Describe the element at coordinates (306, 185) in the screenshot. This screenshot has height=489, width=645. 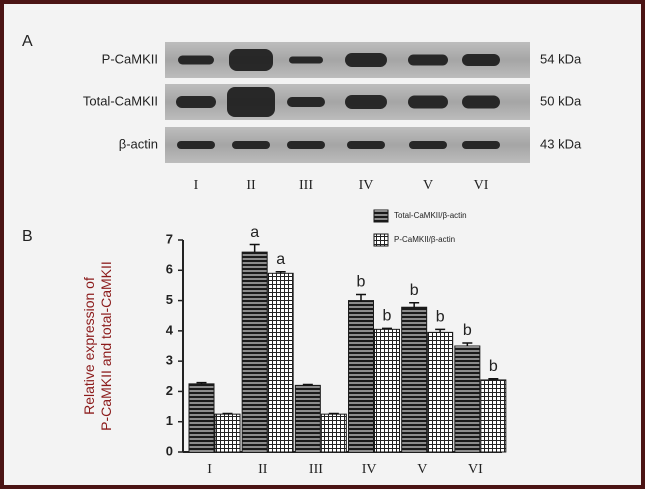
I see `lane-label: III` at that location.